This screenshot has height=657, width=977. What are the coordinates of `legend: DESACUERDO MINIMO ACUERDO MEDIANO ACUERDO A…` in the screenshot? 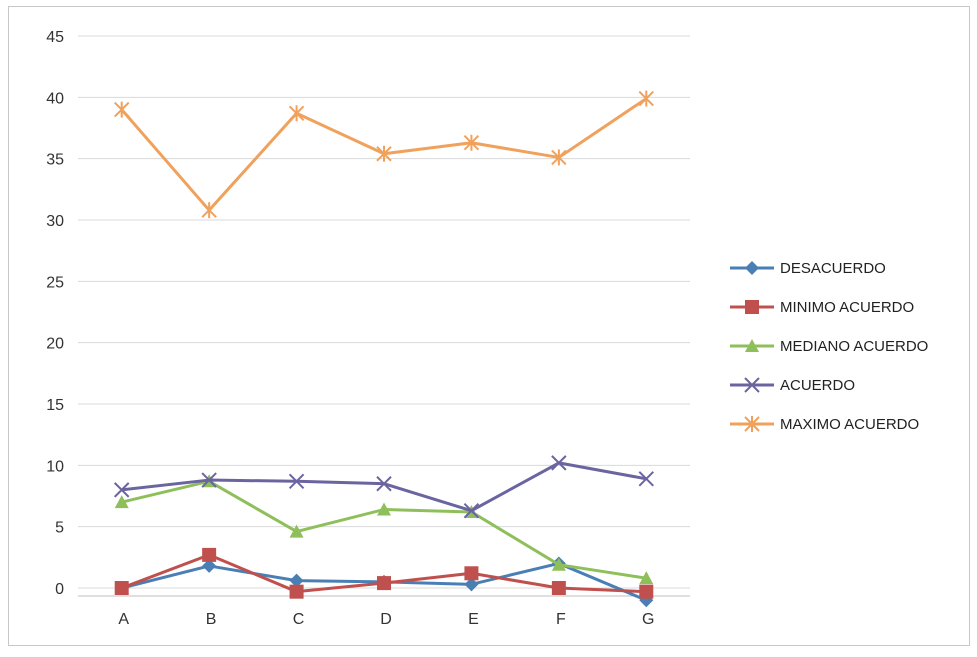 It's located at (829, 346).